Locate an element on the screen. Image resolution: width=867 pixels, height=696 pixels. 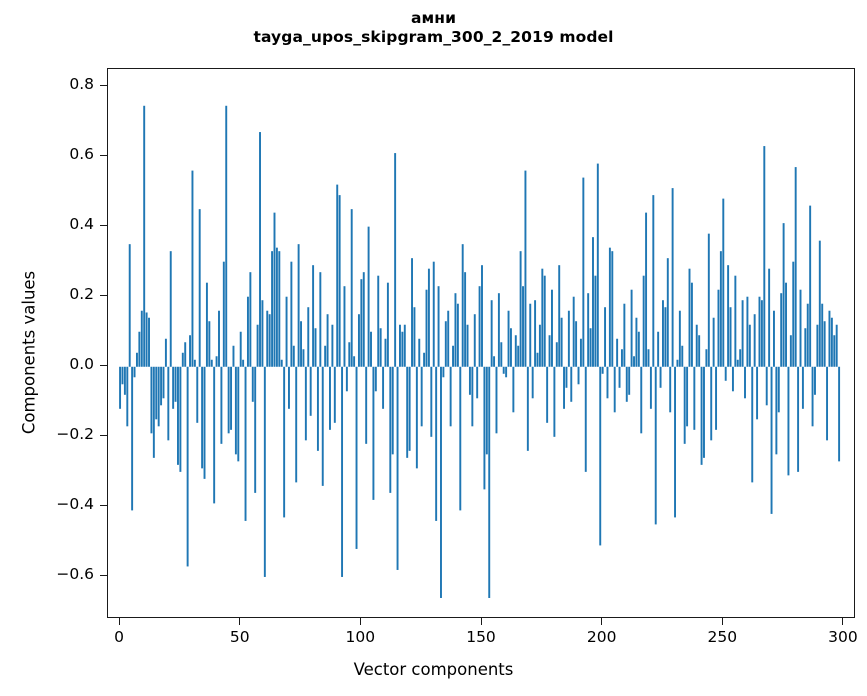
chart-title-line2: tayga_upos_skipgram_300_2_2019 model is located at coordinates (433, 36).